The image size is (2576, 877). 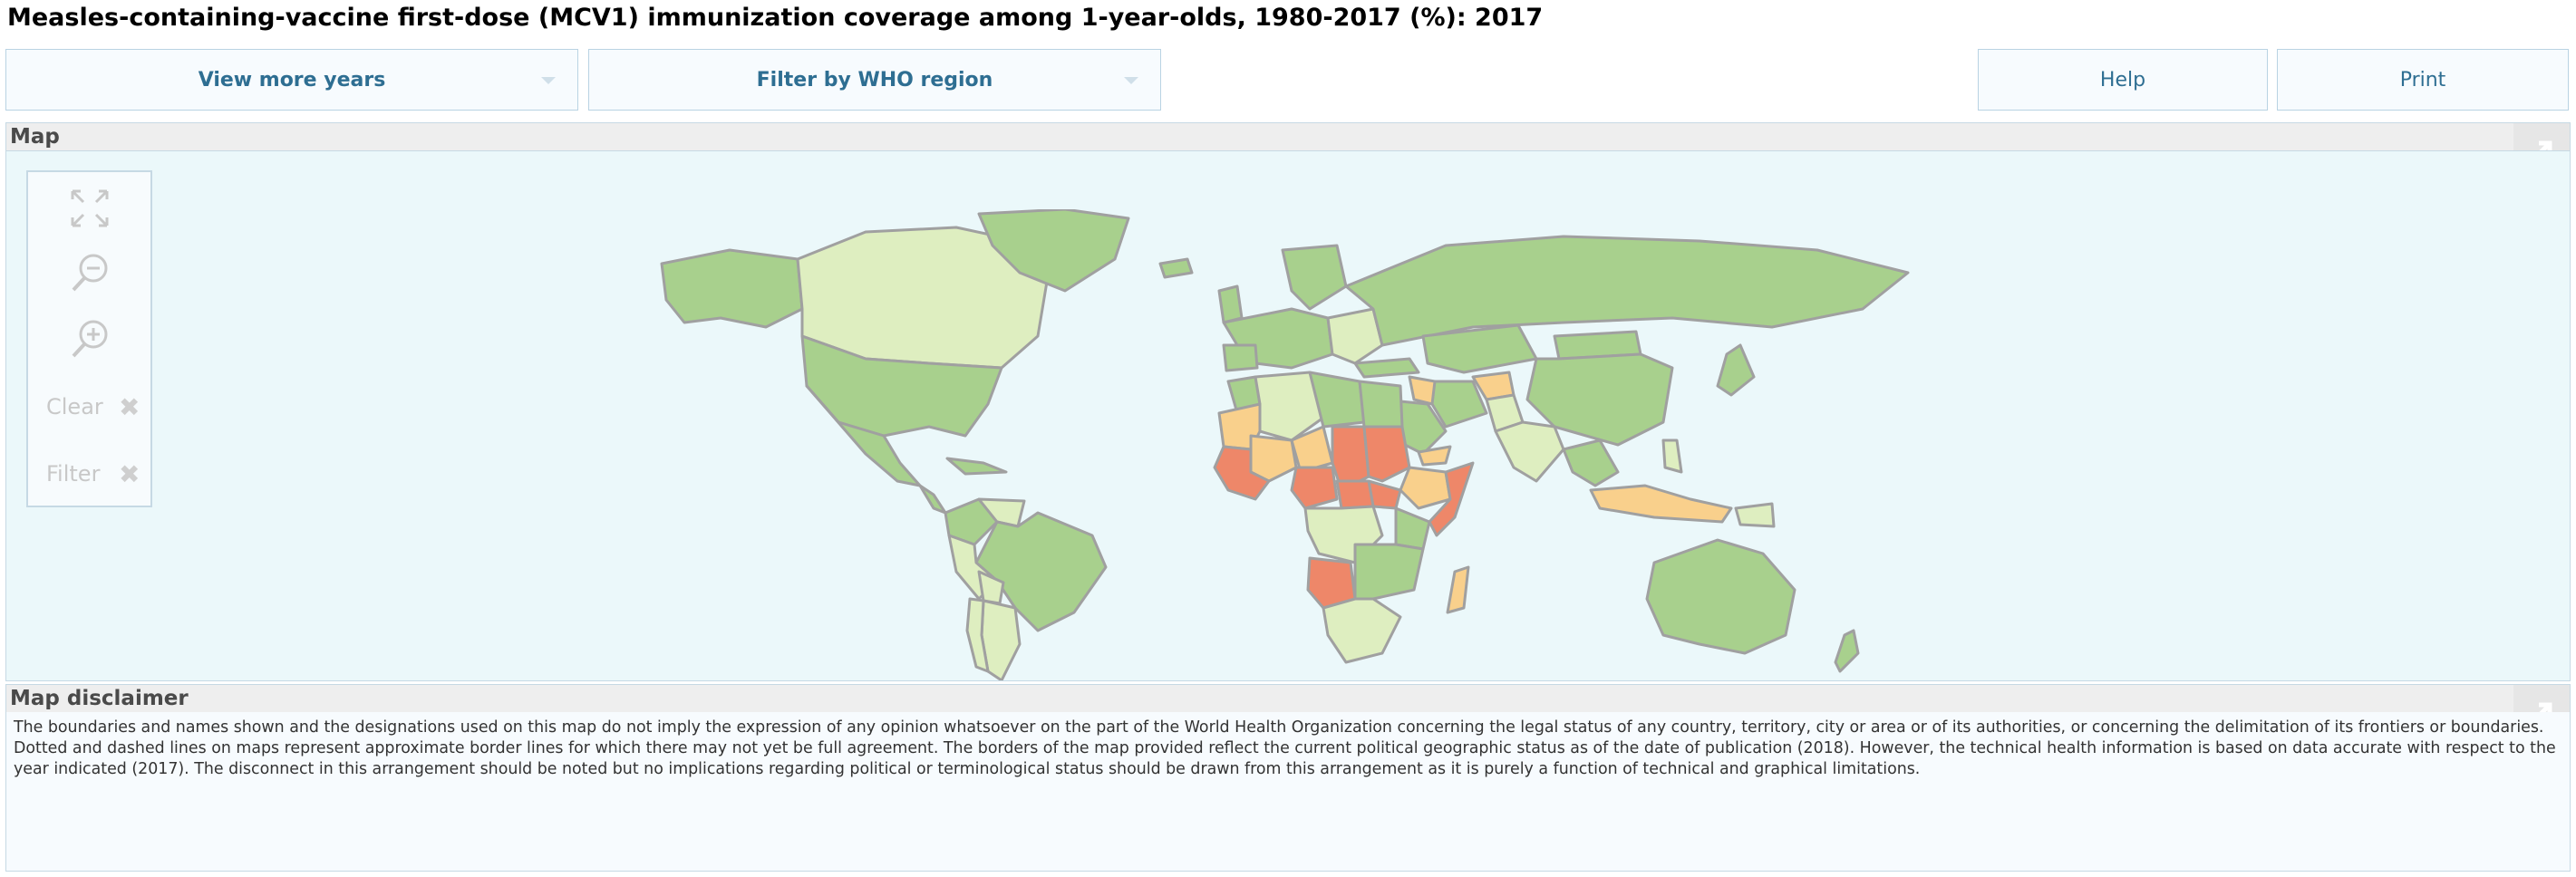 I want to click on clear-label: Clear, so click(x=74, y=406).